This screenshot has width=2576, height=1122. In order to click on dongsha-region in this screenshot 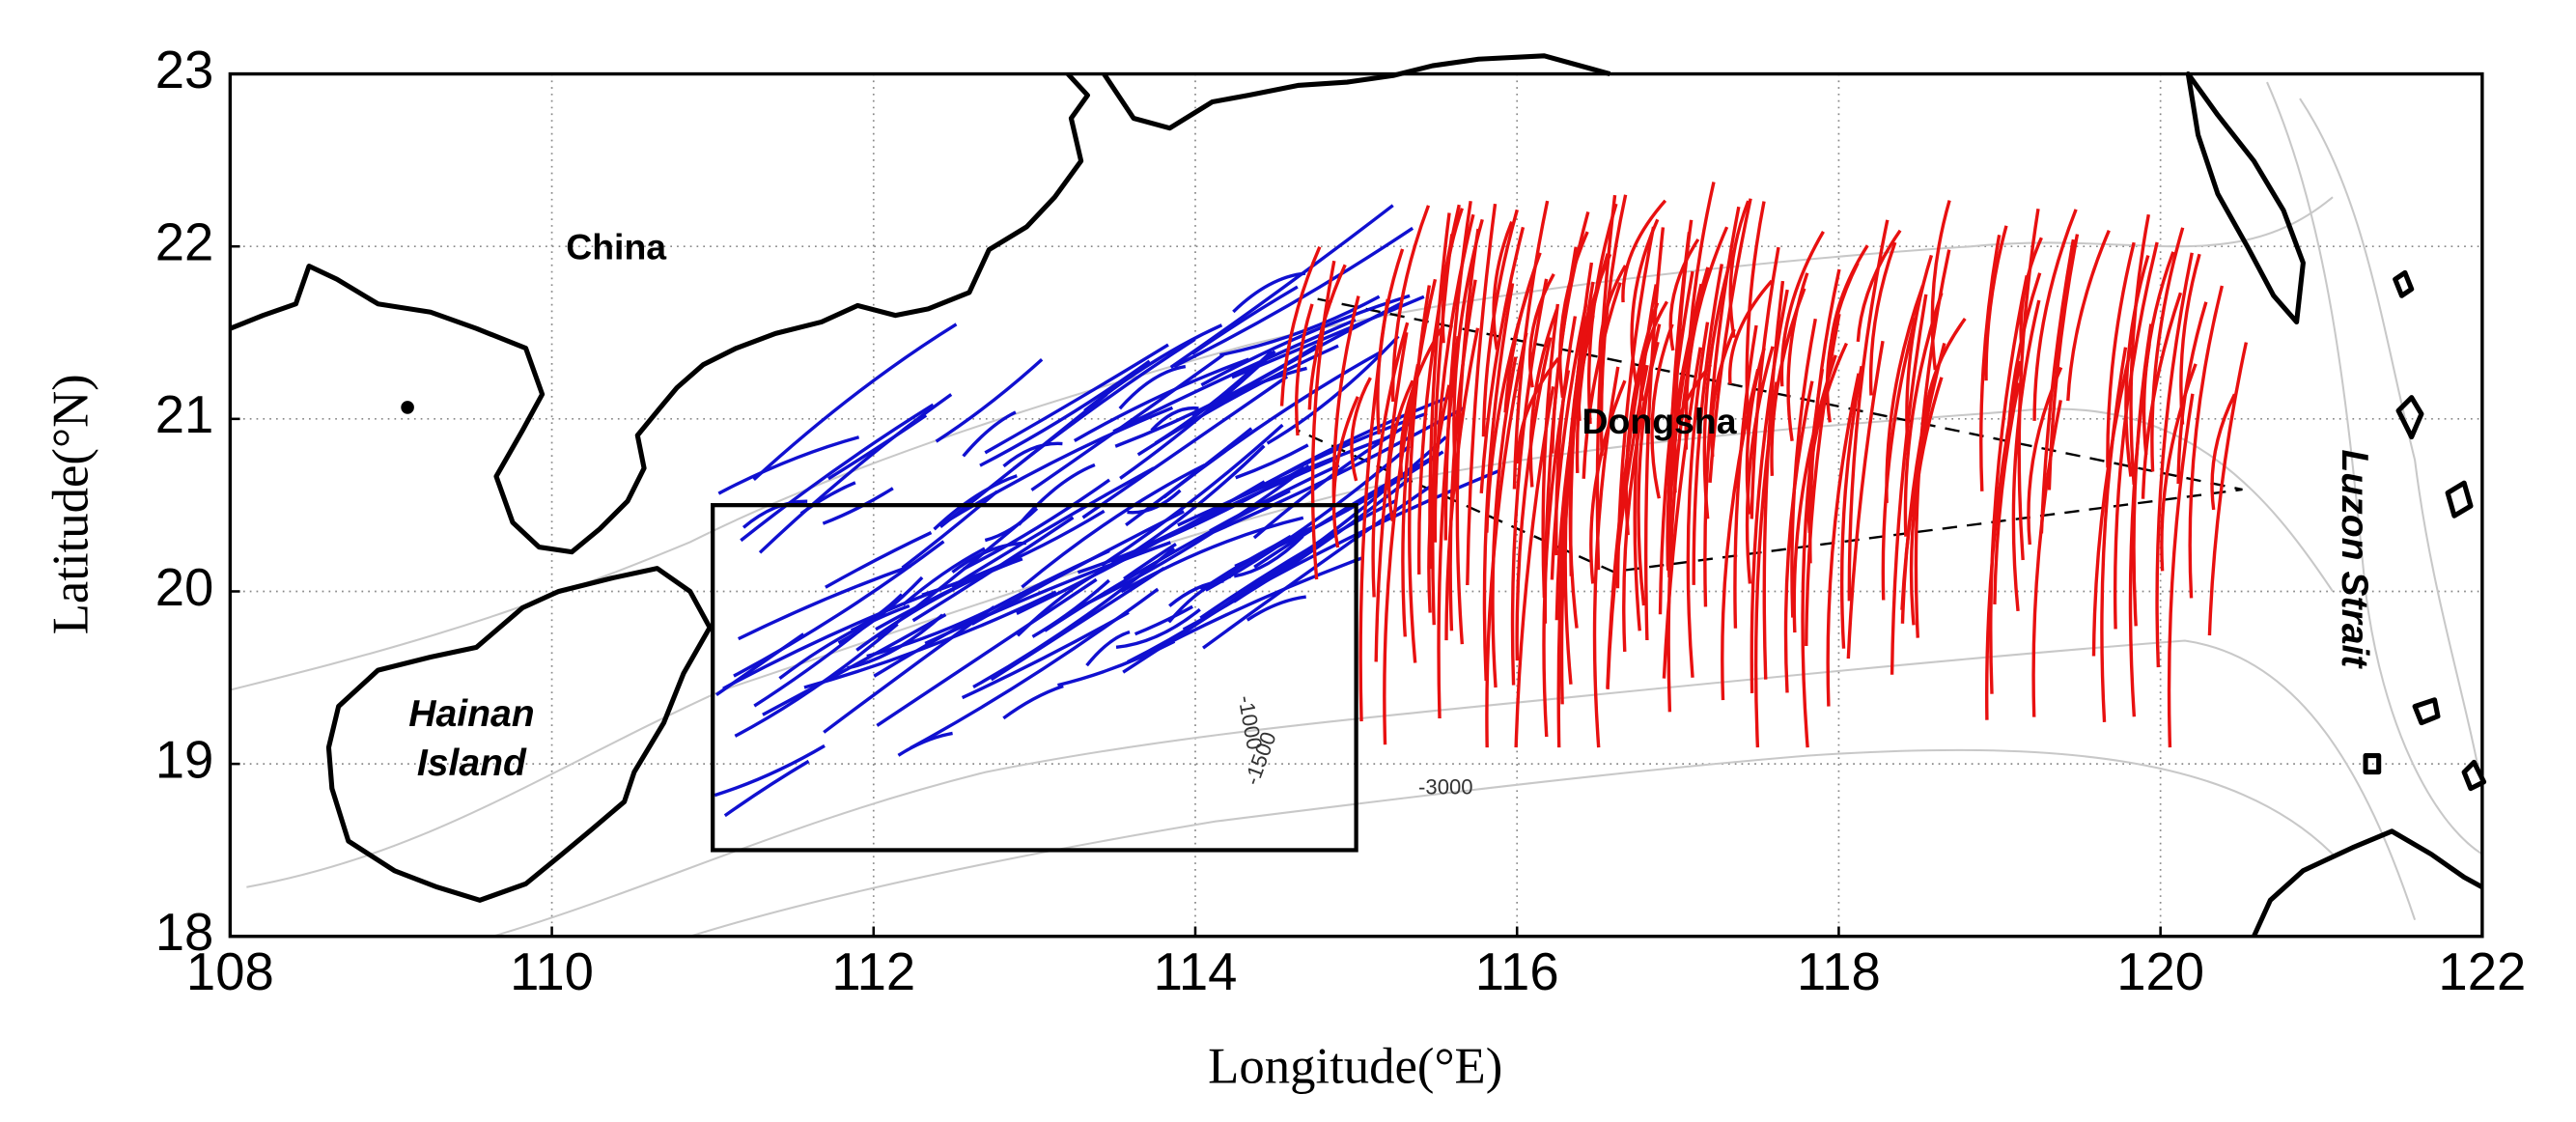, I will do `click(1770, 435)`.